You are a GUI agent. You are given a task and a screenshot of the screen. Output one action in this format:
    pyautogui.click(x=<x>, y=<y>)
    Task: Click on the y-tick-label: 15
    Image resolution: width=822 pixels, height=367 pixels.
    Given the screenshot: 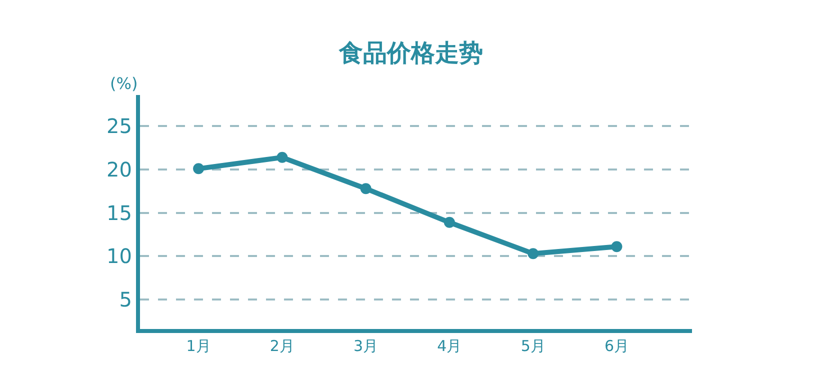 What is the action you would take?
    pyautogui.click(x=119, y=212)
    